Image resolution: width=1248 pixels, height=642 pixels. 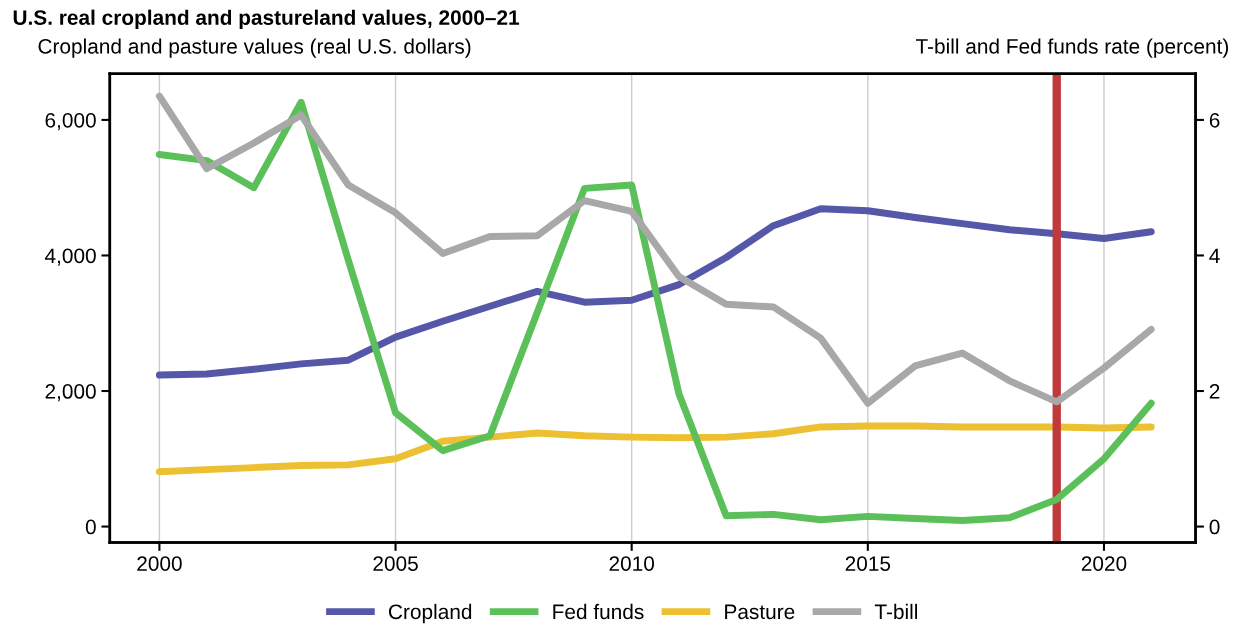 I want to click on y2-tick-label: 4, so click(x=1214, y=256).